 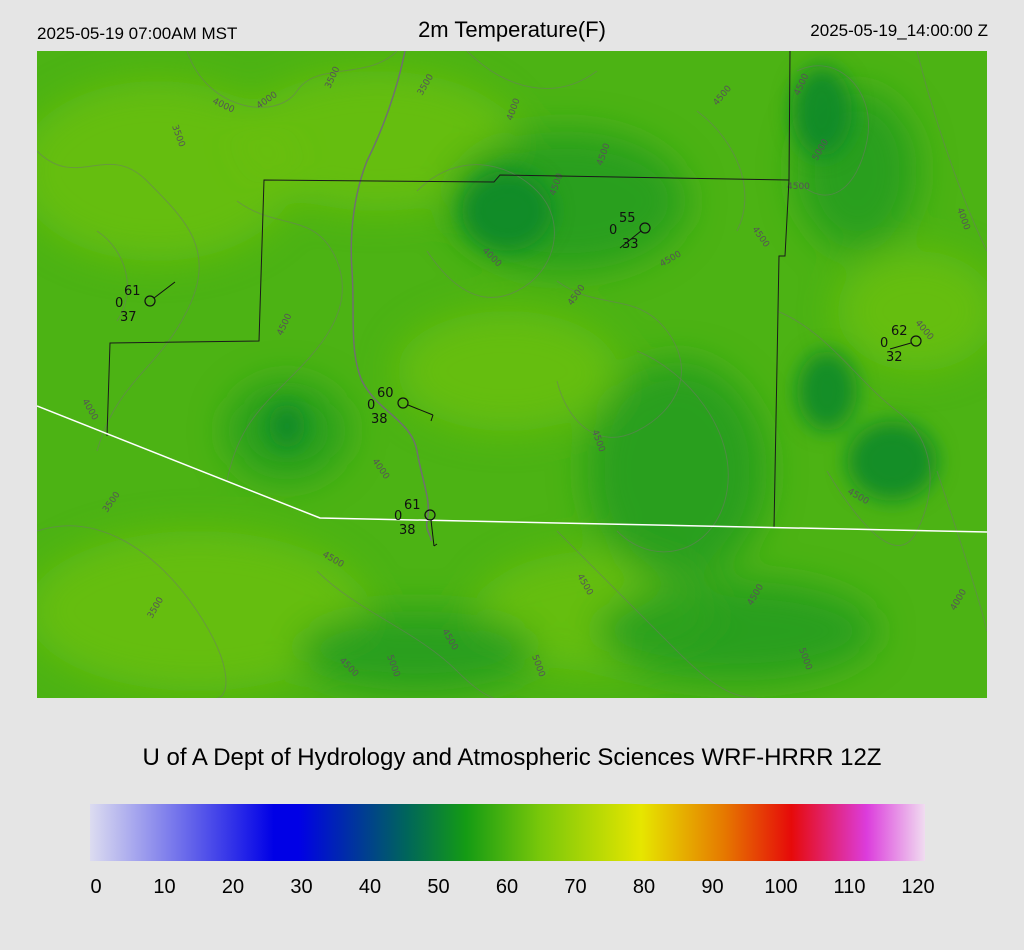 I want to click on colorbar-tick: 120, so click(x=918, y=887).